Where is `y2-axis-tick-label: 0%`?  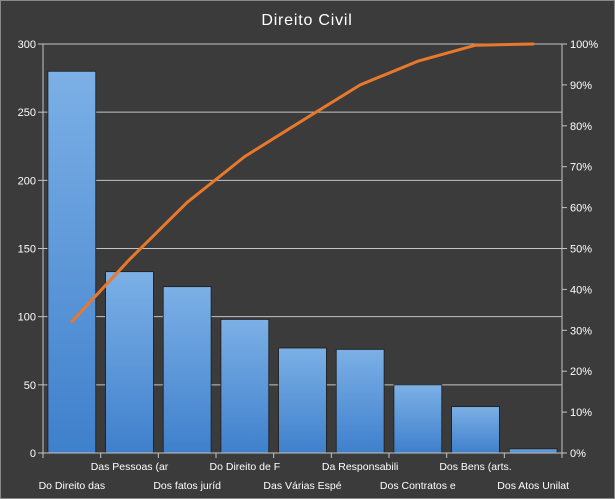 y2-axis-tick-label: 0% is located at coordinates (578, 454).